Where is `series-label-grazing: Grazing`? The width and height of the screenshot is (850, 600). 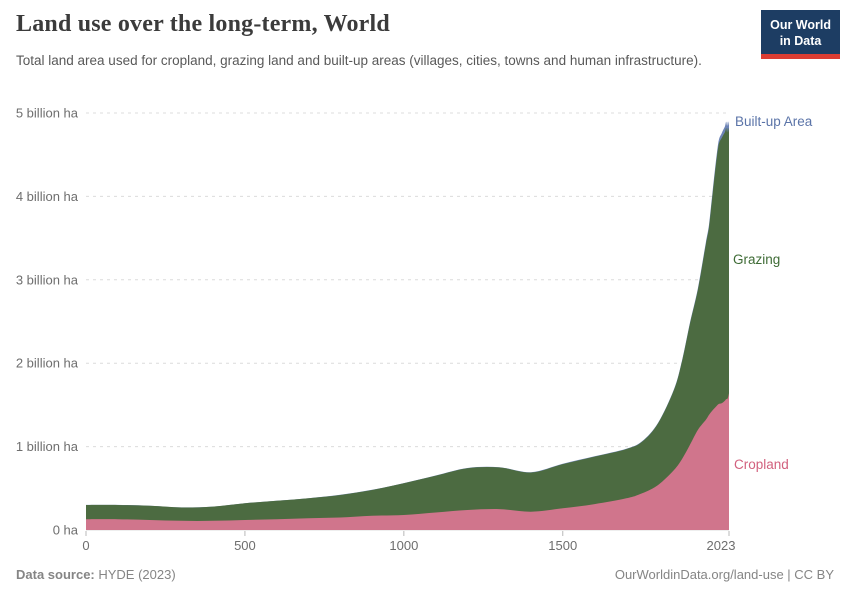
series-label-grazing: Grazing is located at coordinates (756, 259).